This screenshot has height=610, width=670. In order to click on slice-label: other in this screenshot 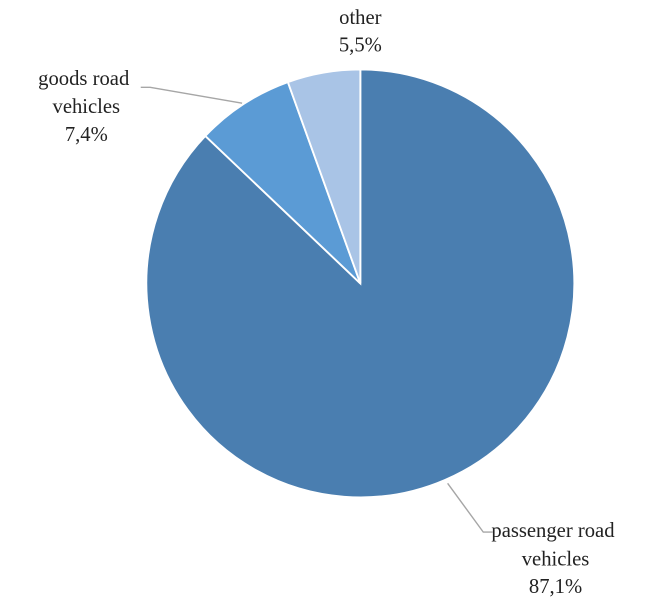, I will do `click(360, 18)`.